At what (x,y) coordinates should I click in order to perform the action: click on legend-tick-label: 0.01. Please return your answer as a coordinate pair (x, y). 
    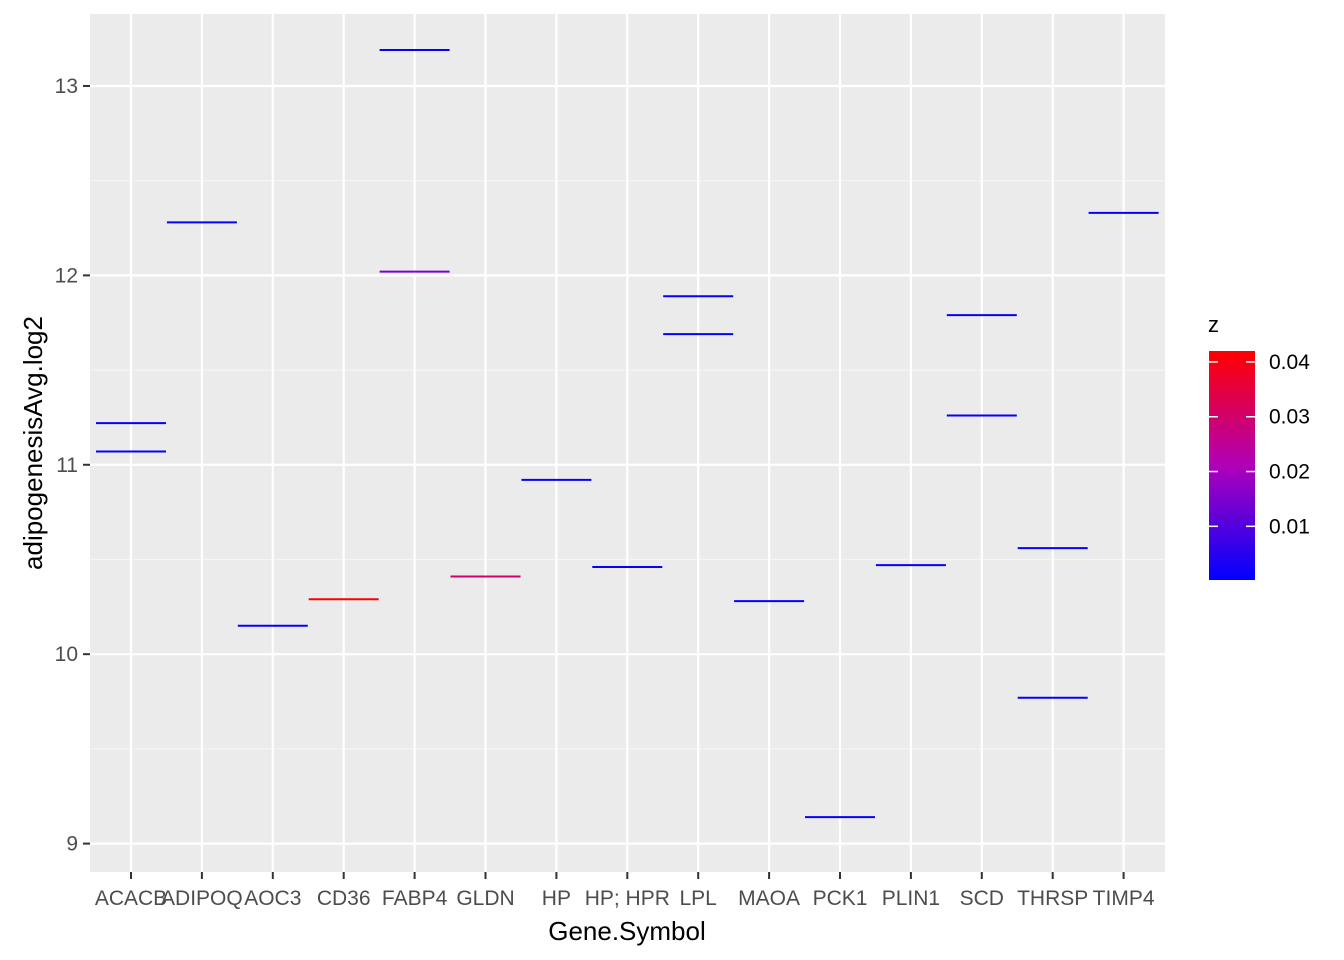
    Looking at the image, I should click on (1289, 526).